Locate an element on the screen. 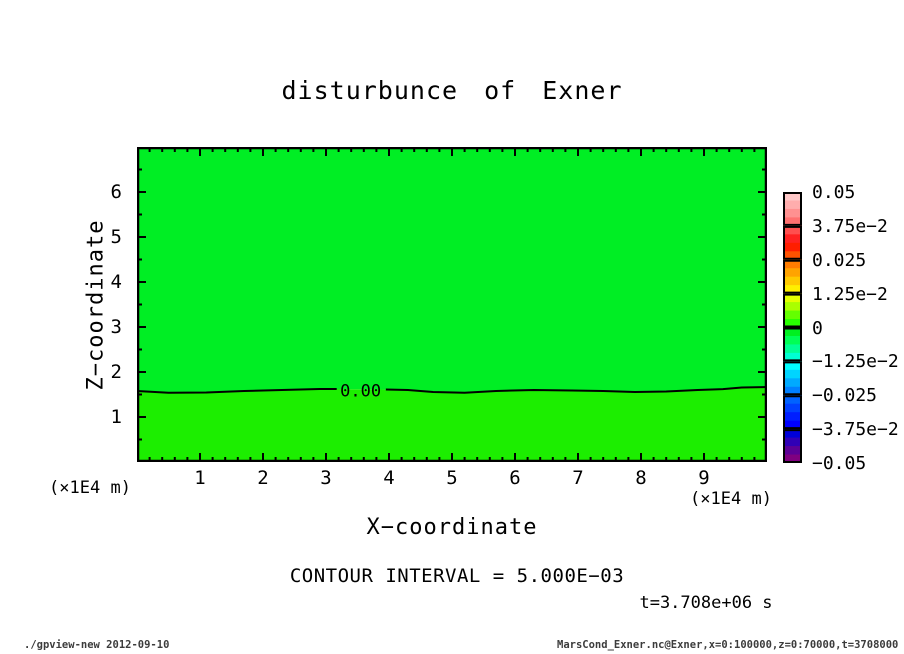 Image resolution: width=904 pixels, height=654 pixels. colorbar is located at coordinates (792, 327).